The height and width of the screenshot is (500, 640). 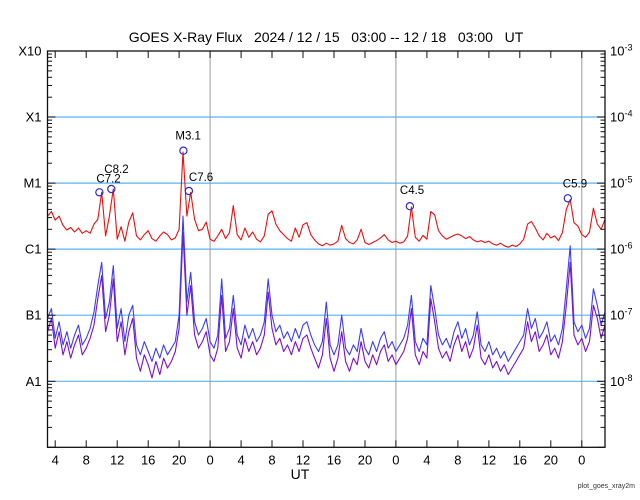 What do you see at coordinates (621, 315) in the screenshot?
I see `y-axis-right-label: 10⁻⁷` at bounding box center [621, 315].